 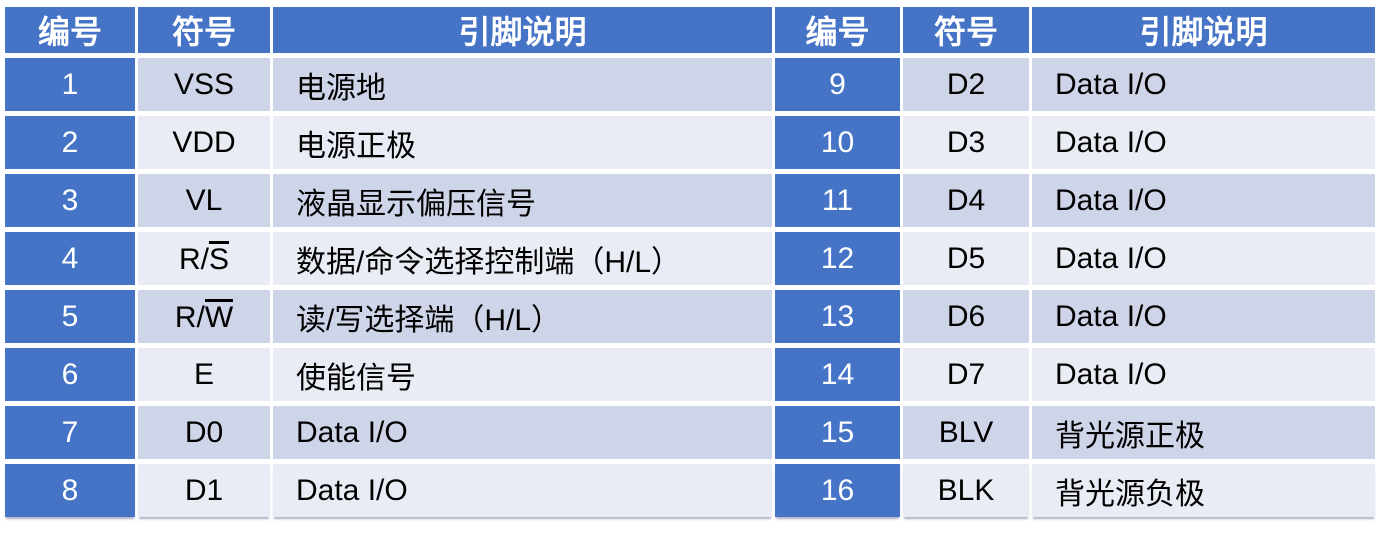 I want to click on pin-symbol: R/W, so click(x=204, y=316).